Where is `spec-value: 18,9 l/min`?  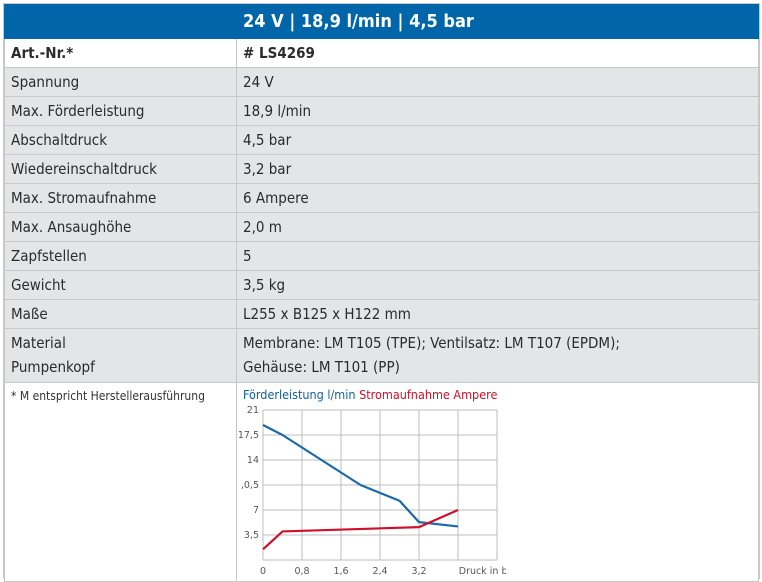
spec-value: 18,9 l/min is located at coordinates (497, 111).